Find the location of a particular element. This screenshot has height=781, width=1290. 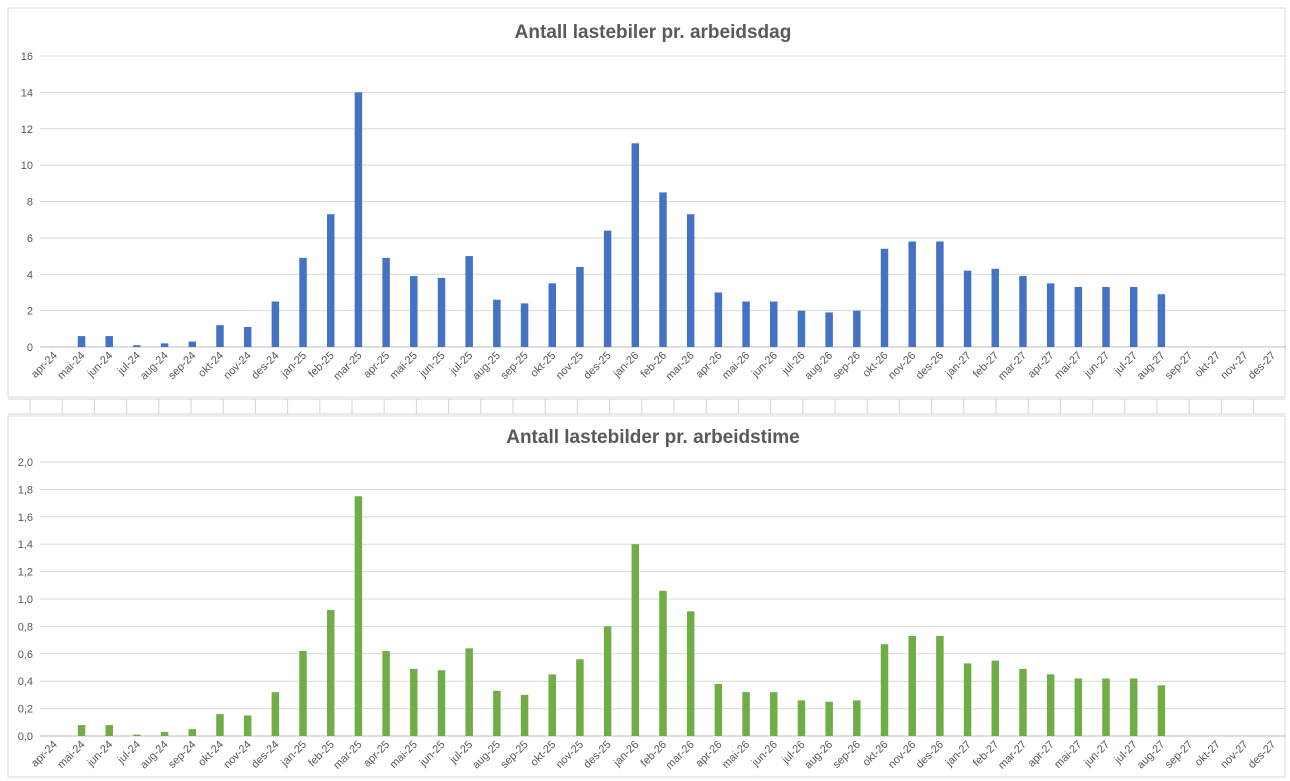

y-tick-label: 2 is located at coordinates (30, 312).